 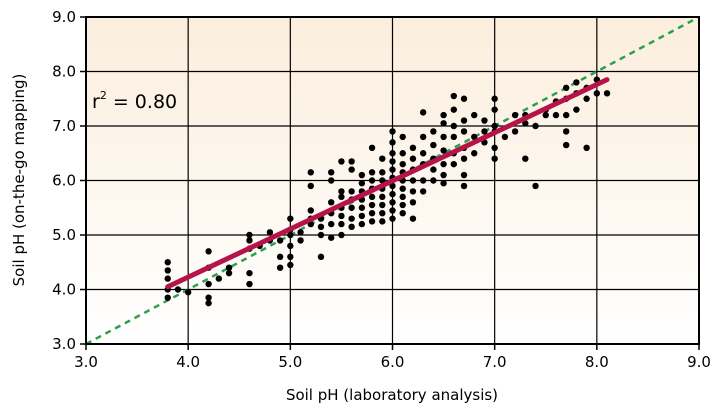 What do you see at coordinates (19, 180) in the screenshot?
I see `y-axis-label: Soil pH (on-the-go mapping)` at bounding box center [19, 180].